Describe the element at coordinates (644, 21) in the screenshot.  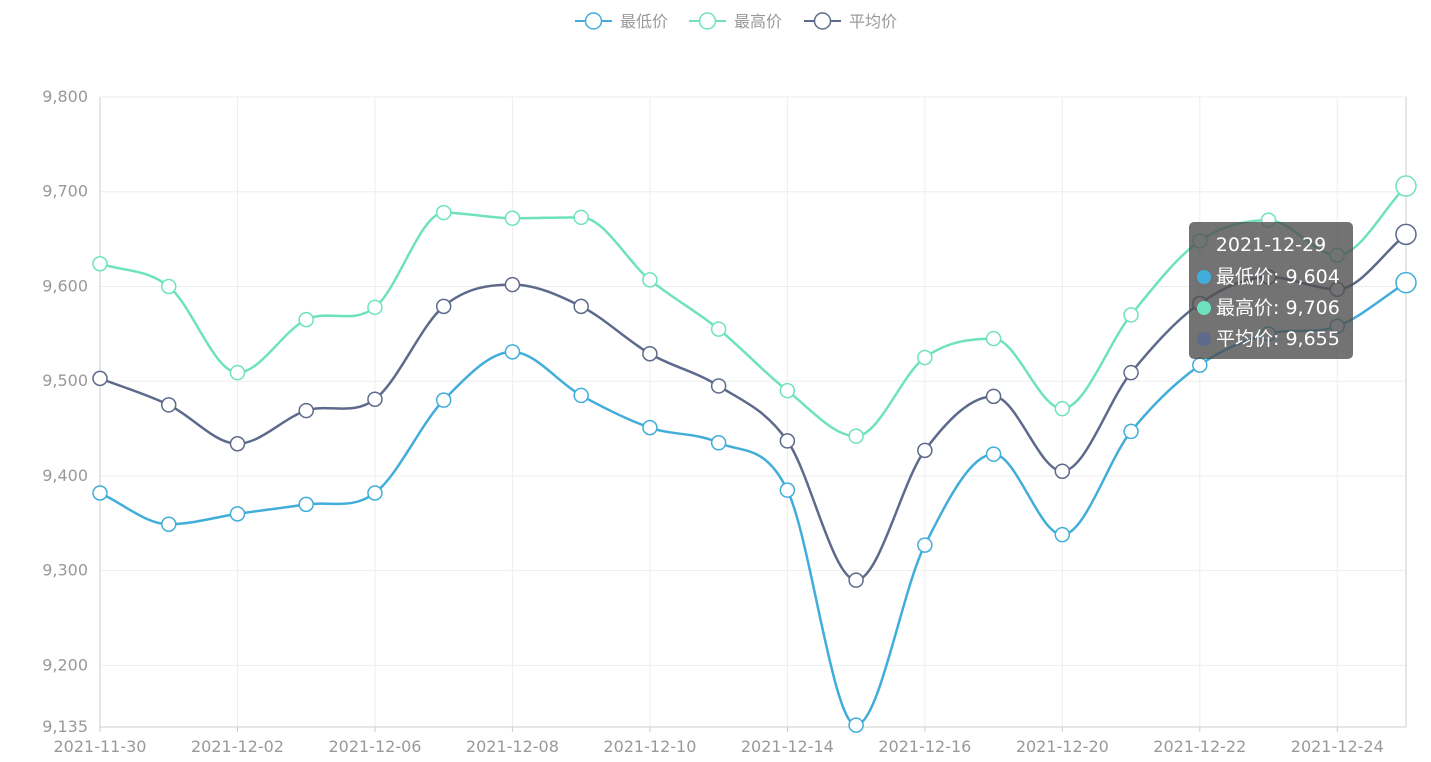
I see `legend-label-min: 最低价` at that location.